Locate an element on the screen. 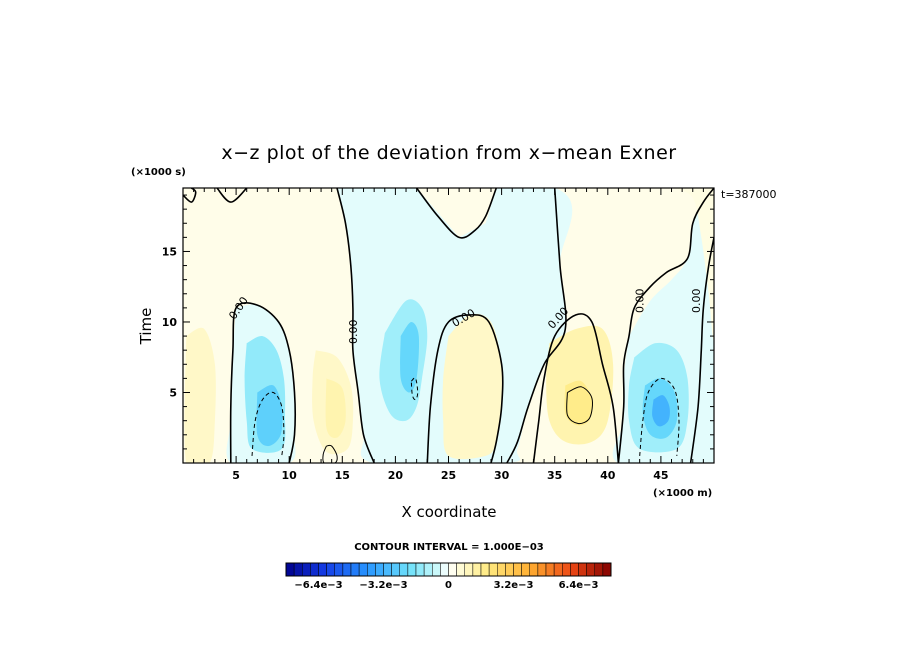 This screenshot has width=904, height=654. contour-label-4: 0.00 is located at coordinates (640, 301).